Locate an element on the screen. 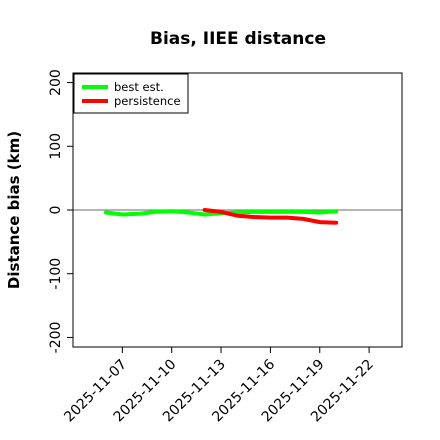 The image size is (440, 440). y-axis-label: Distance bias (km) is located at coordinates (14, 210).